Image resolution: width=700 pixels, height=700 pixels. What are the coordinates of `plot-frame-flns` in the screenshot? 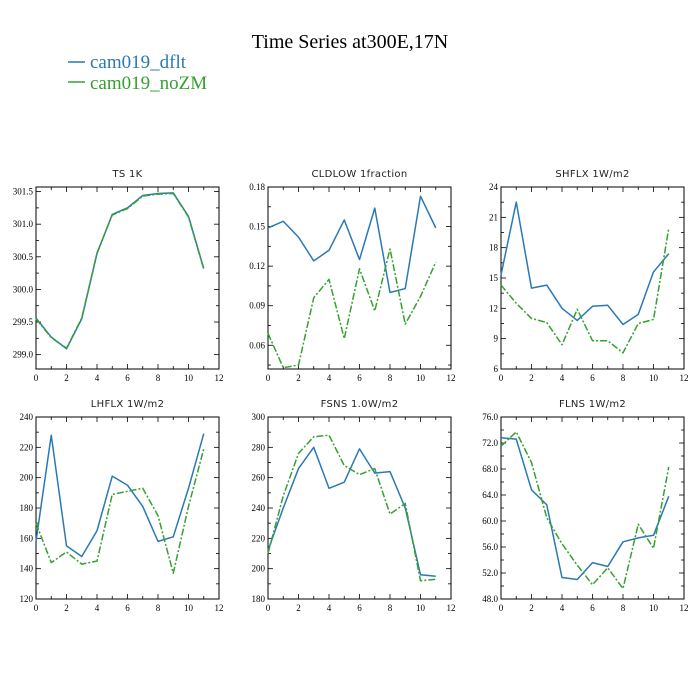 It's located at (592, 508).